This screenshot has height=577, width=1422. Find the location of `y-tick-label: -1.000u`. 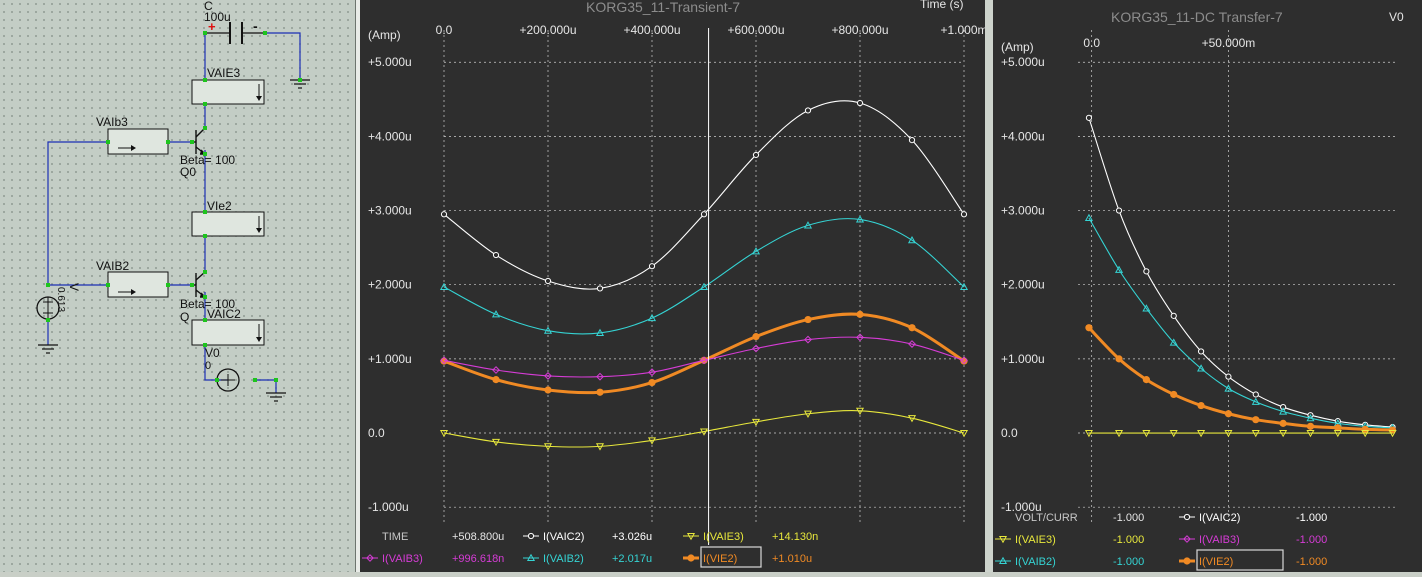

y-tick-label: -1.000u is located at coordinates (1021, 507).